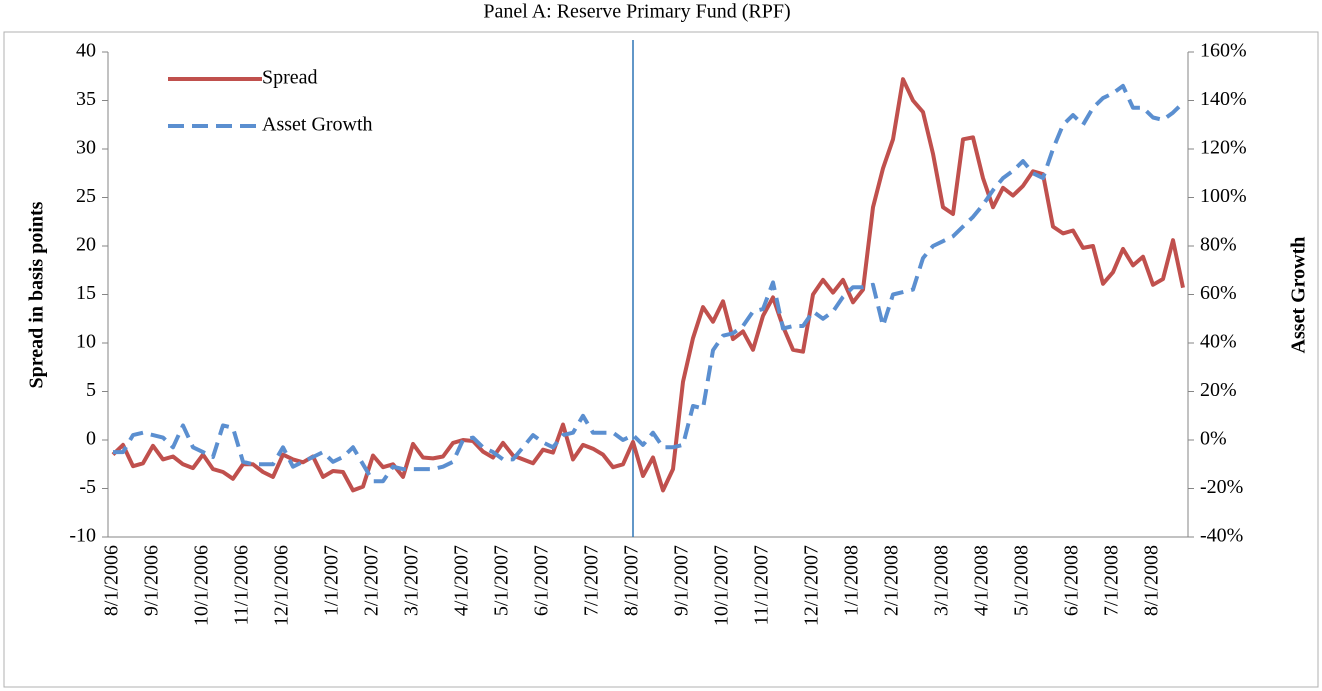 The height and width of the screenshot is (691, 1322). Describe the element at coordinates (86, 148) in the screenshot. I see `y-tick-label: 30` at that location.